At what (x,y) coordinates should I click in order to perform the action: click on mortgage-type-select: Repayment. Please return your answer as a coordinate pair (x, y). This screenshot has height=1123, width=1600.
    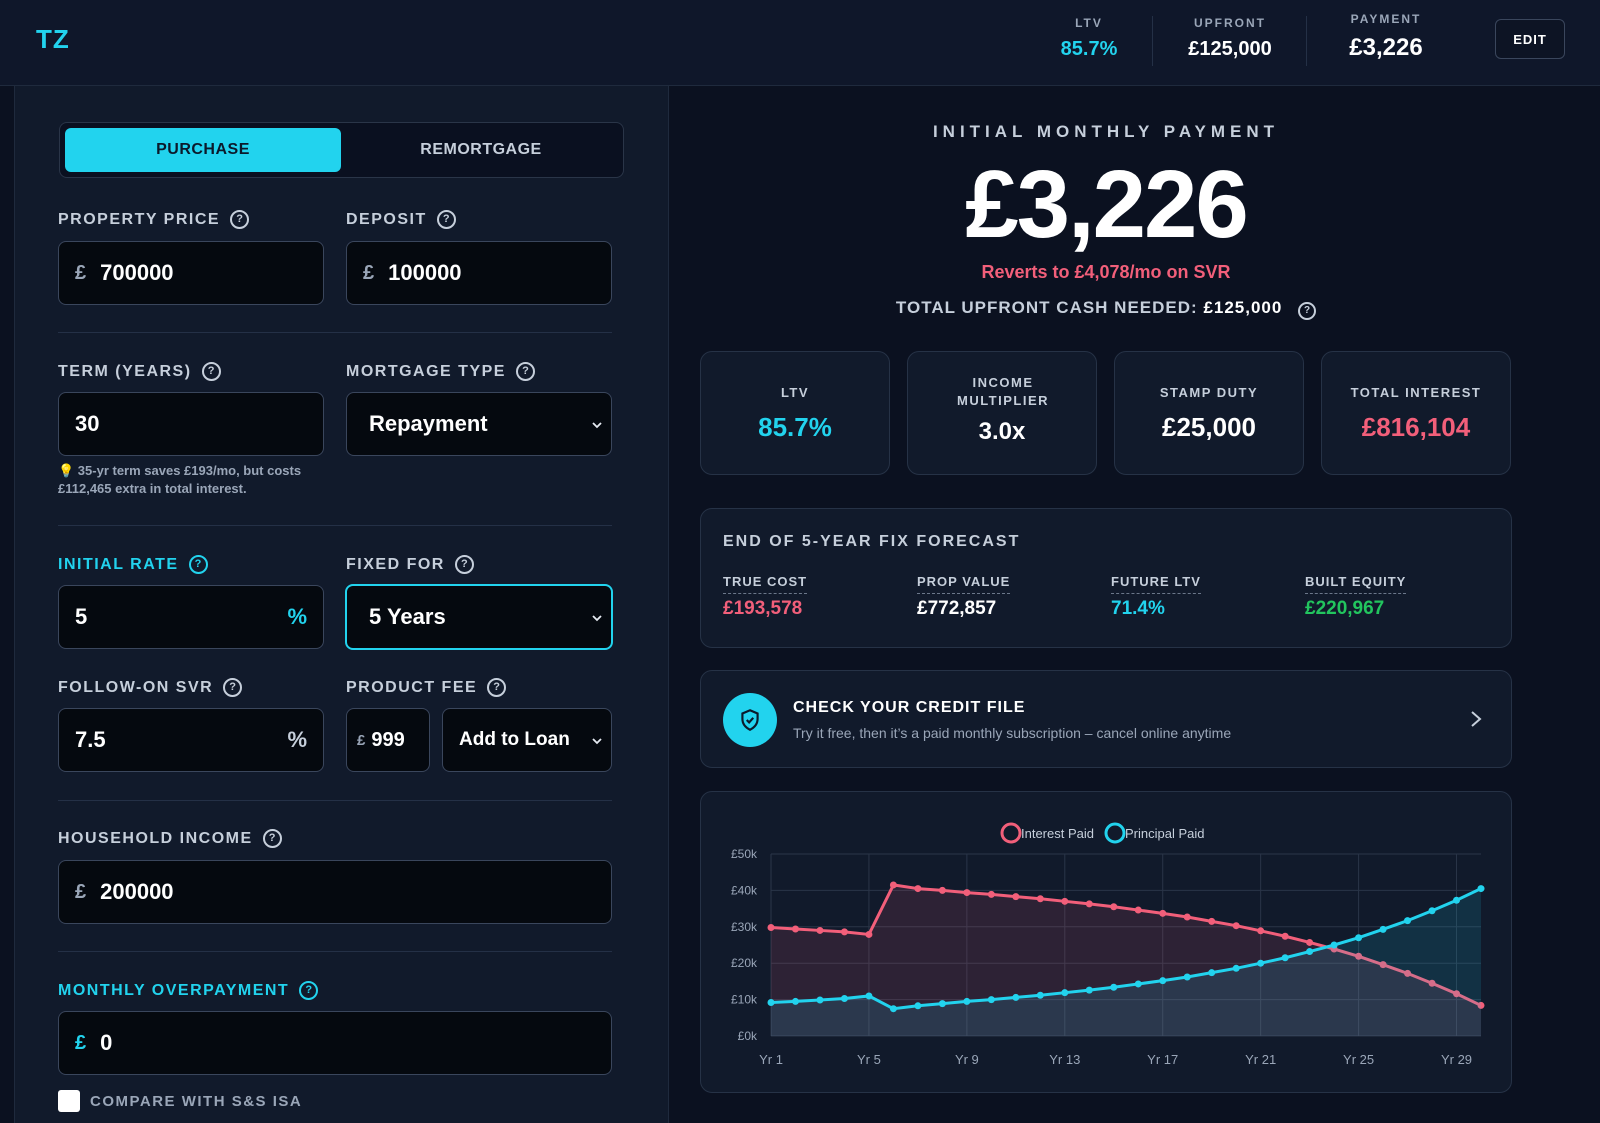
    Looking at the image, I should click on (479, 424).